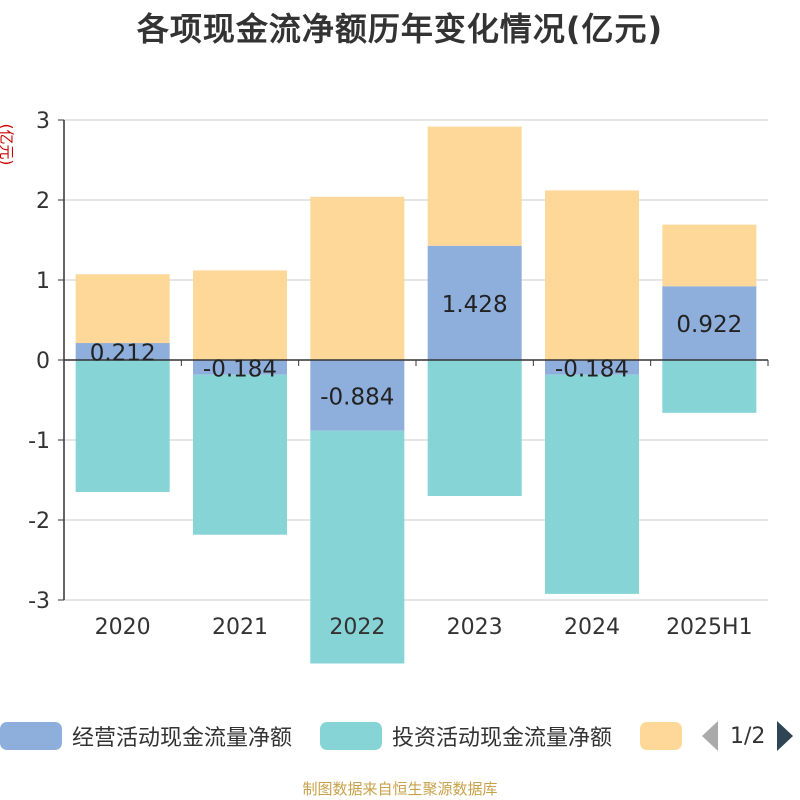 Image resolution: width=800 pixels, height=800 pixels. Describe the element at coordinates (592, 484) in the screenshot. I see `bar-series1-2024` at that location.